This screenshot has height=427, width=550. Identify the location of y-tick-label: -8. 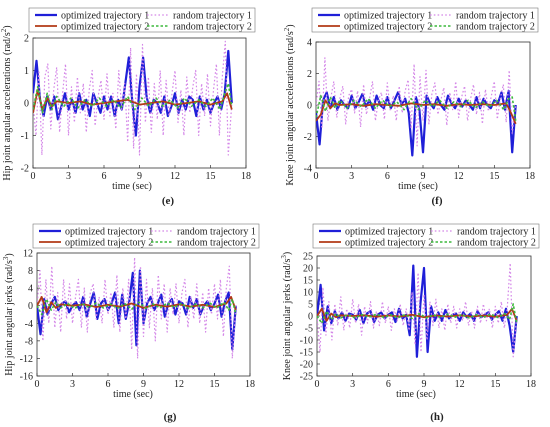
(29, 341).